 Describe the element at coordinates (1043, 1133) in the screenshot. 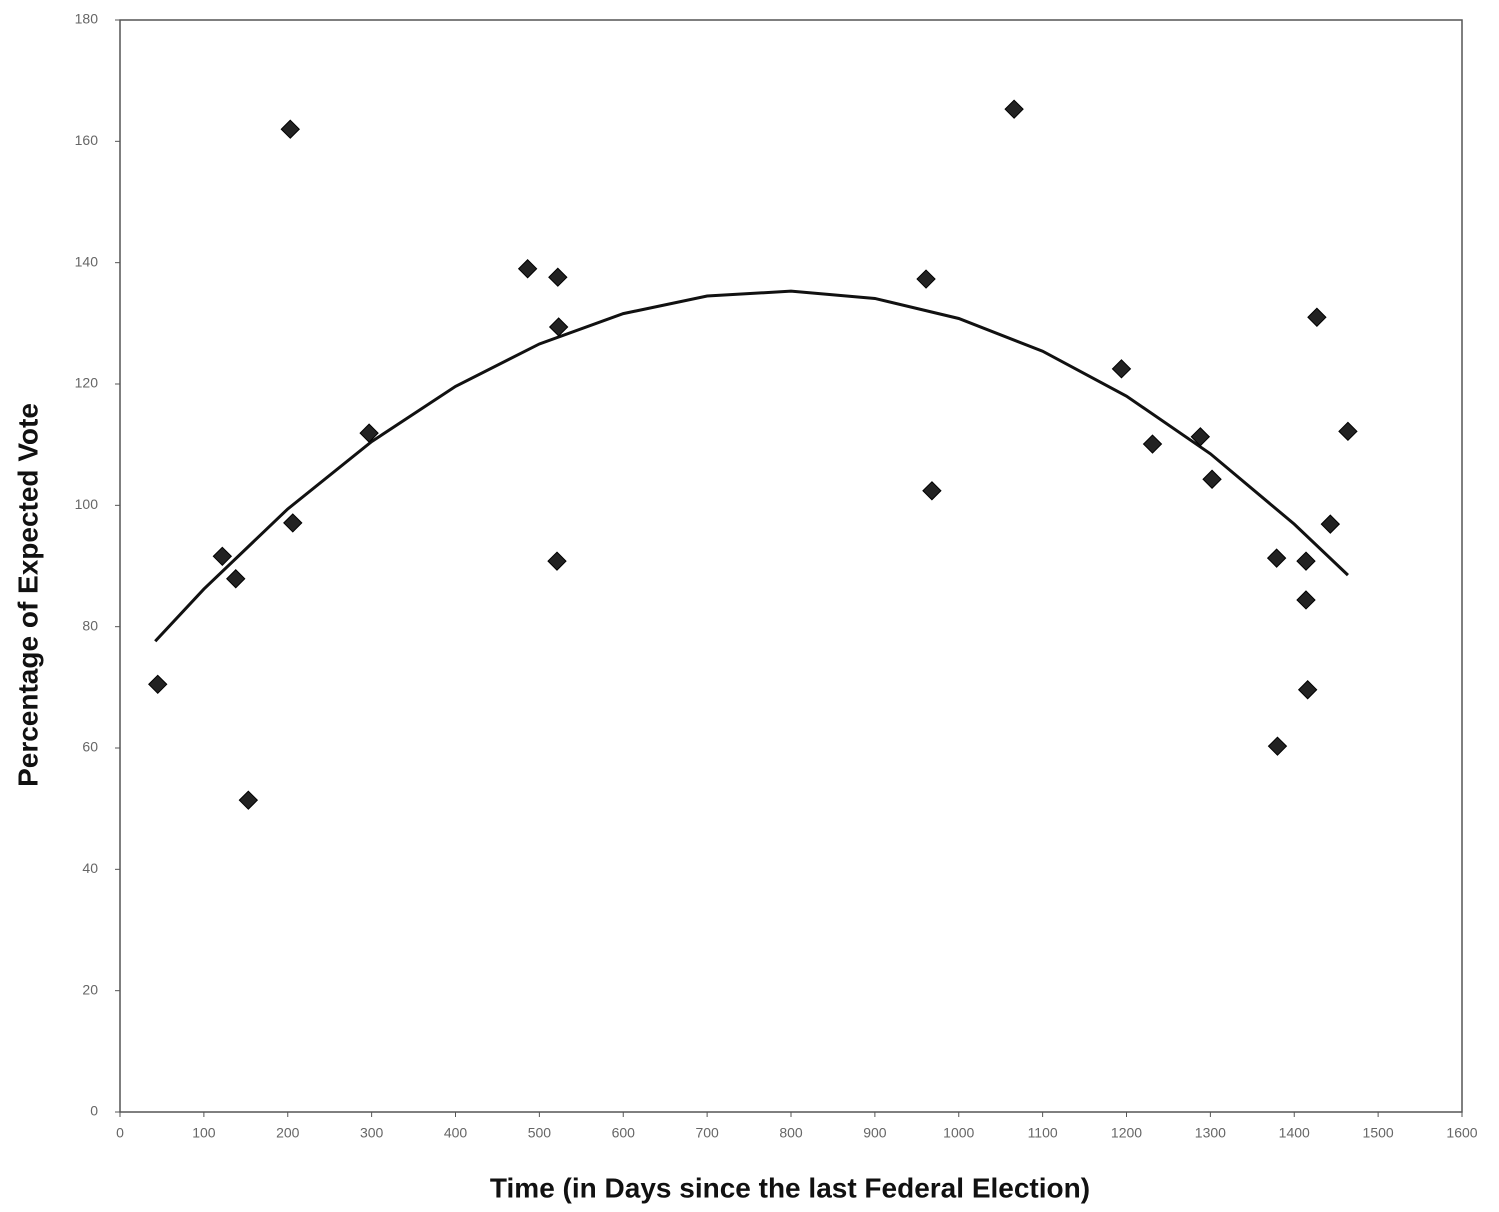

I see `x-tick-label: 1100` at that location.